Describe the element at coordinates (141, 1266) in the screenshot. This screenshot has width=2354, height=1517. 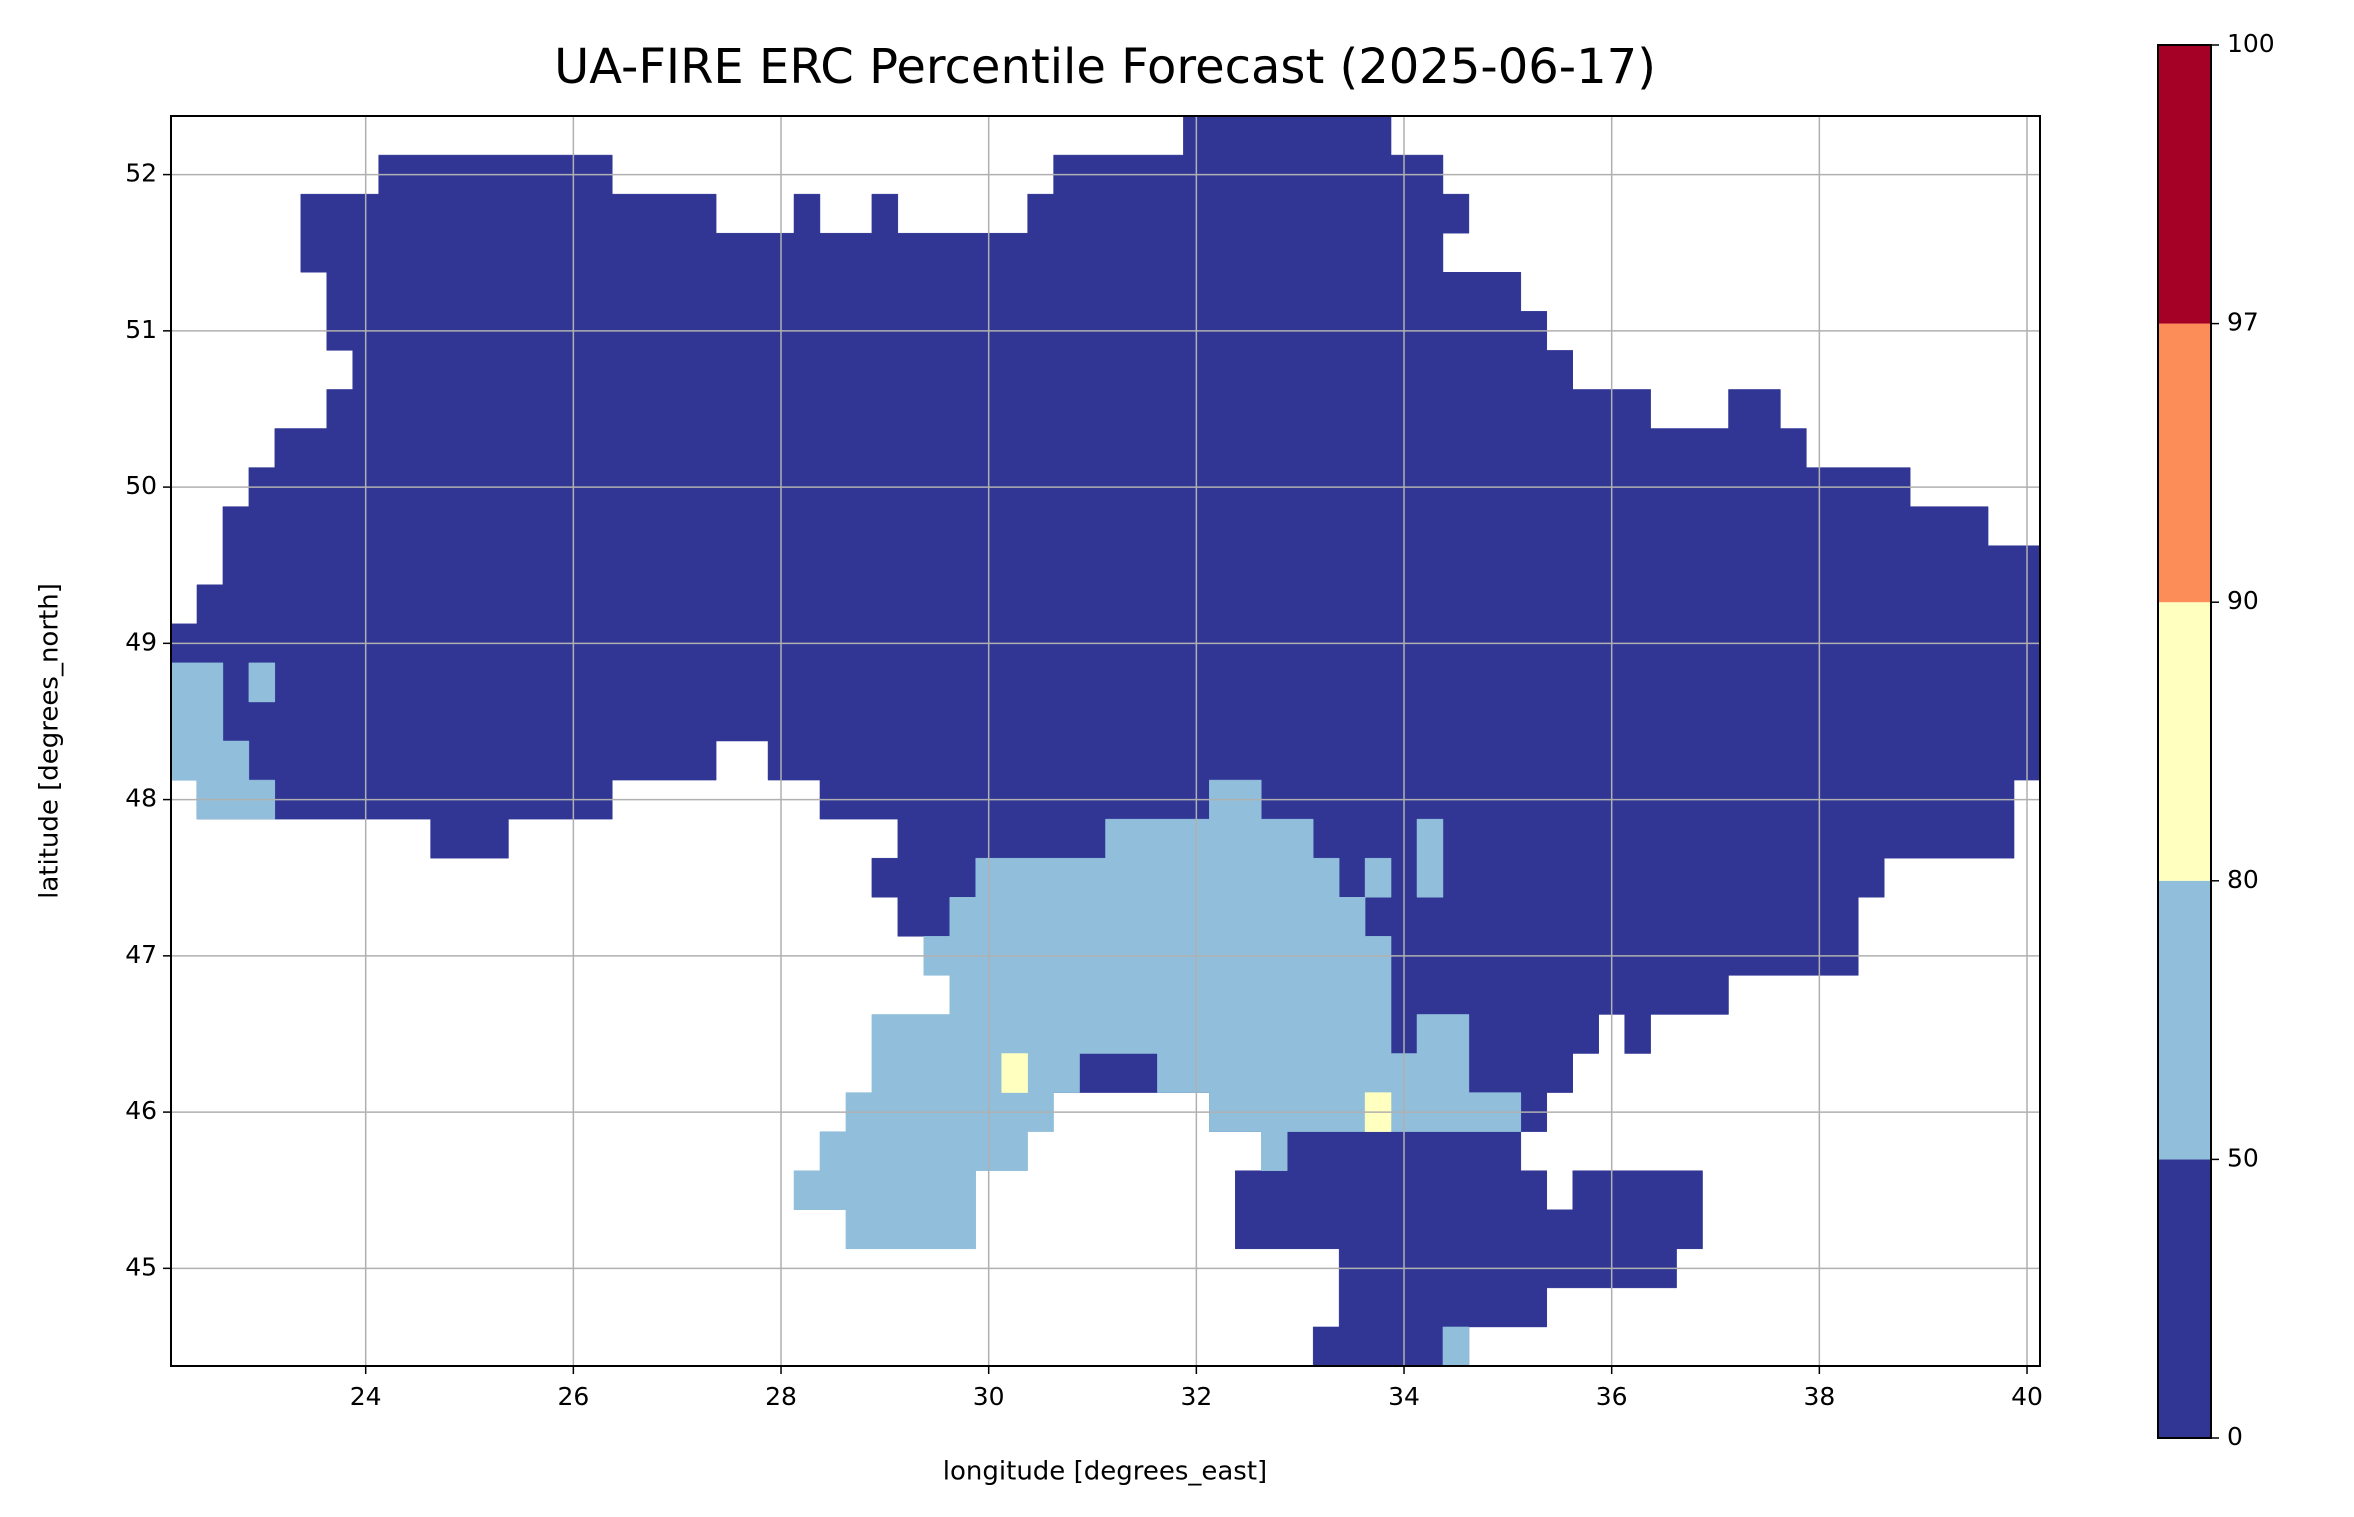
I see `y-tick-label: 45` at that location.